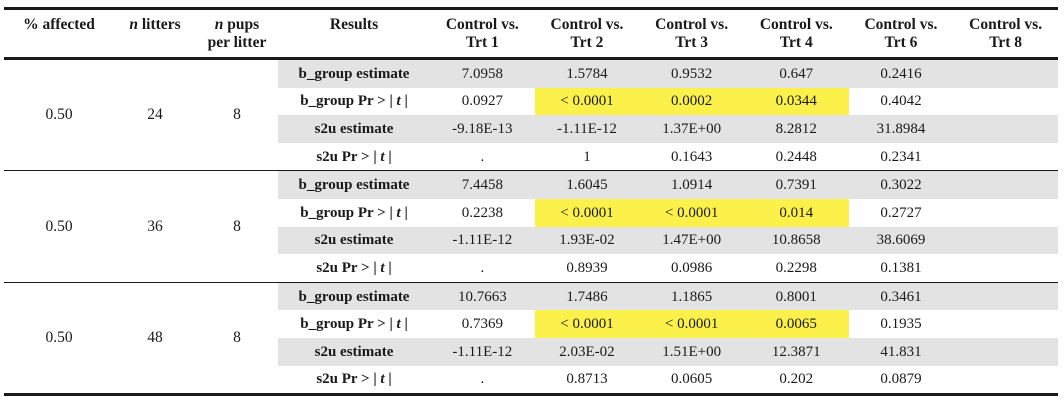 This screenshot has height=404, width=1064. Describe the element at coordinates (587, 267) in the screenshot. I see `value-cell: 0.8939` at that location.